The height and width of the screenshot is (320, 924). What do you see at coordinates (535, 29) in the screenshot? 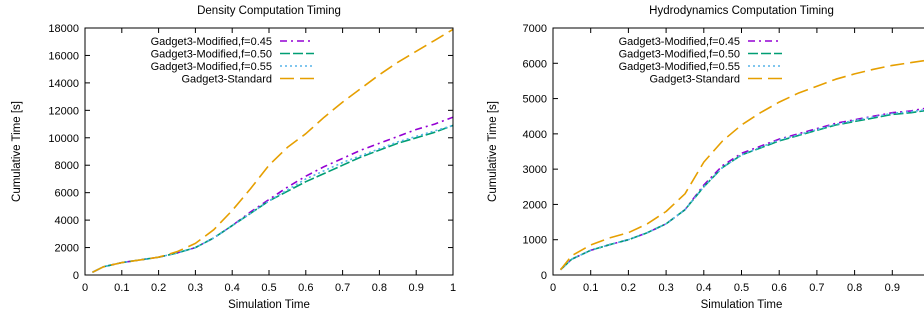
I see `y-tick-label: 7000` at bounding box center [535, 29].